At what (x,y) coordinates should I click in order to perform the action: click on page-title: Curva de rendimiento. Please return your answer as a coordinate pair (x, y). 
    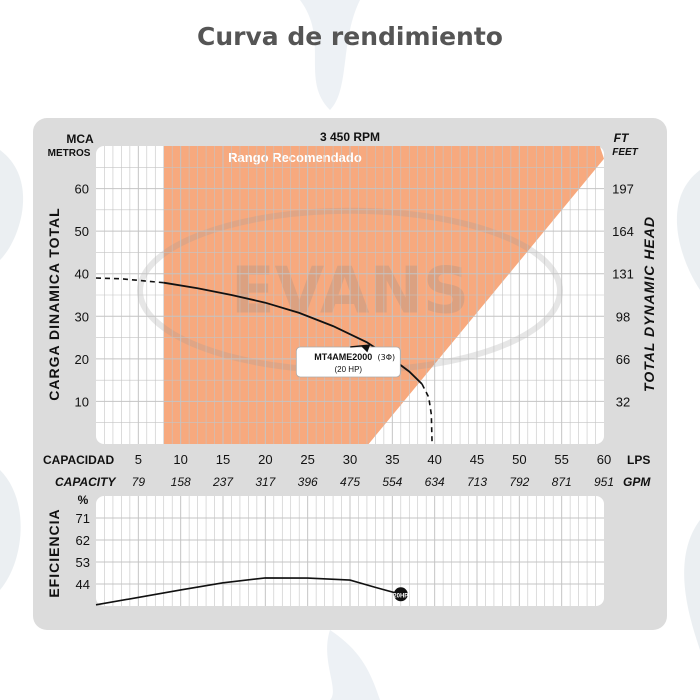
    Looking at the image, I should click on (350, 36).